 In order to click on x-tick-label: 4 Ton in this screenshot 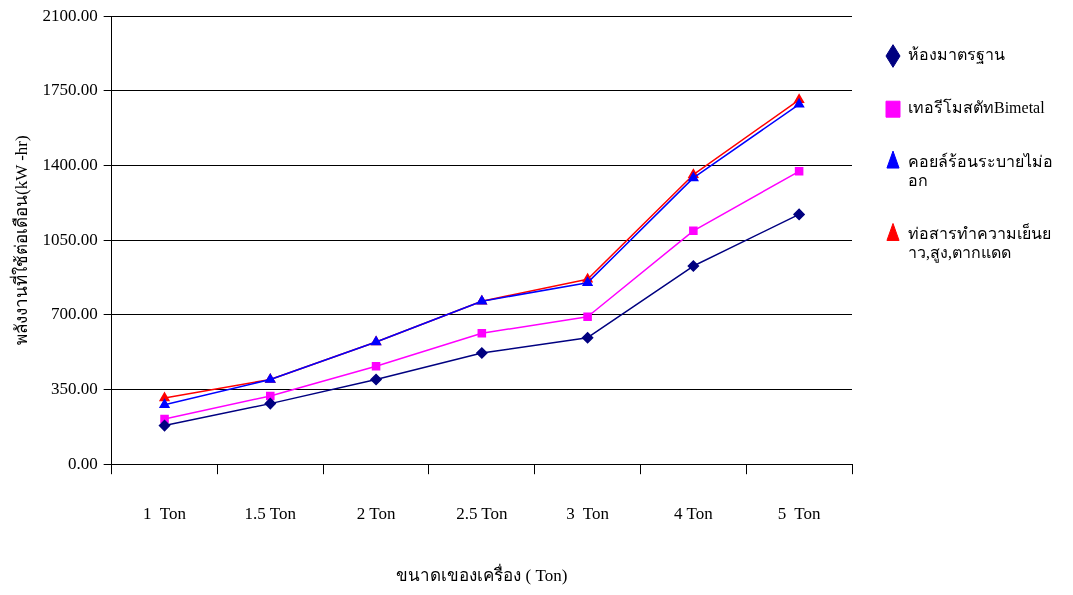, I will do `click(694, 513)`.